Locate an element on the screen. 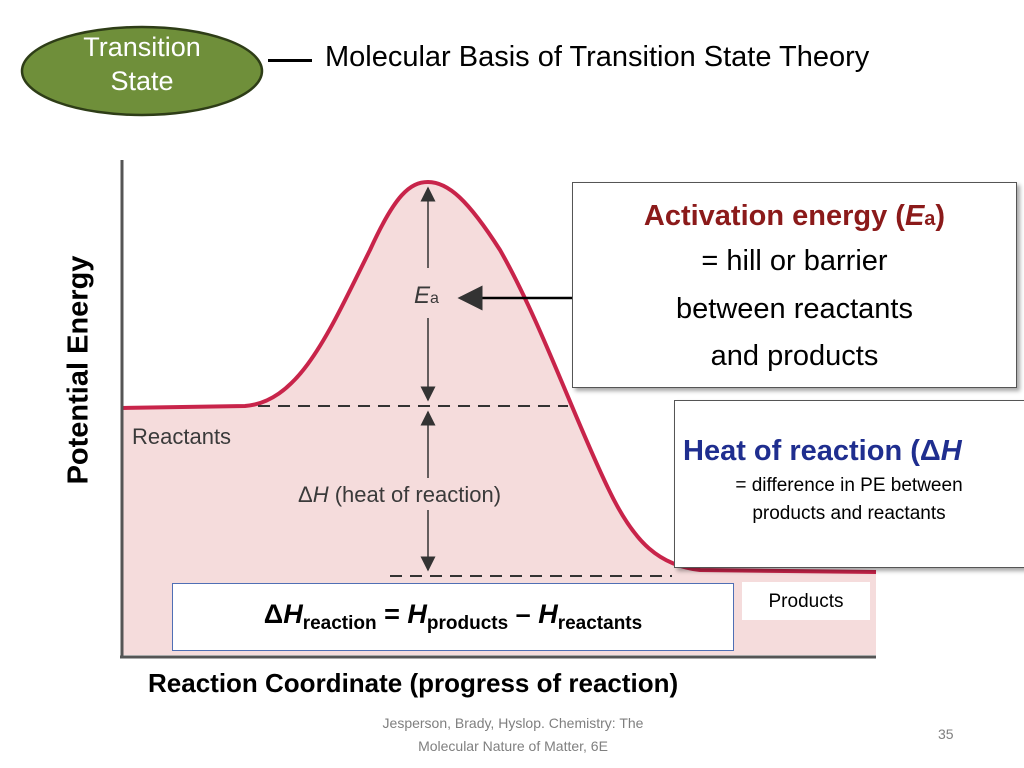 Image resolution: width=1024 pixels, height=768 pixels. badge-ellipse is located at coordinates (142, 71).